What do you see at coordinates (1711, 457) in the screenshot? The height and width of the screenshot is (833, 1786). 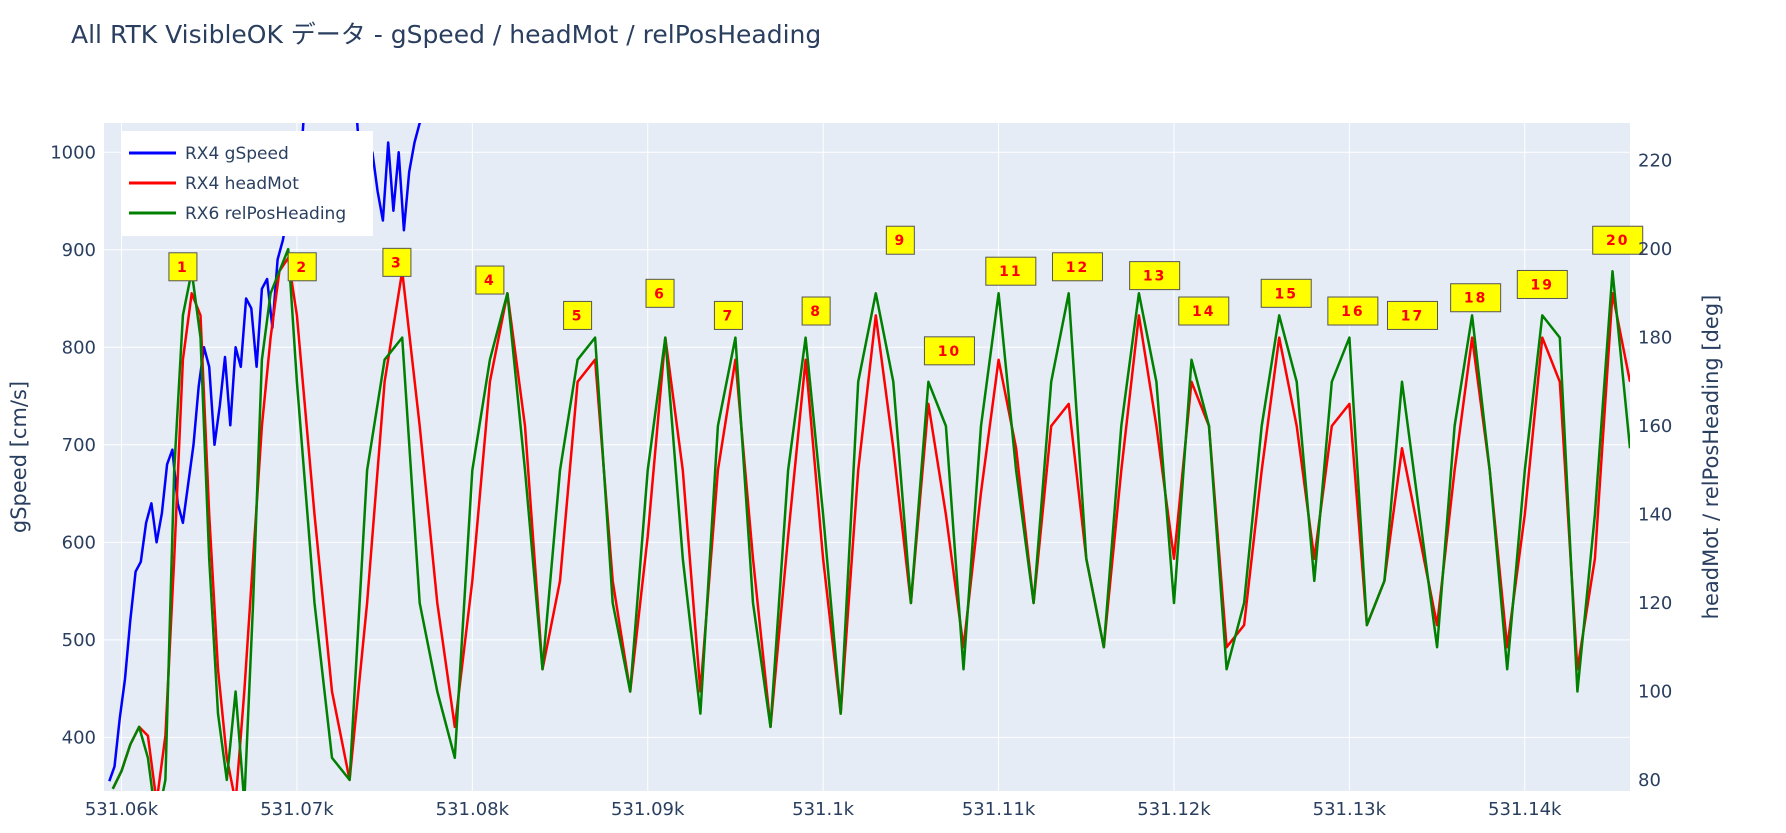 I see `y-right-axis-title: headMot / relPosHeading [deg]` at bounding box center [1711, 457].